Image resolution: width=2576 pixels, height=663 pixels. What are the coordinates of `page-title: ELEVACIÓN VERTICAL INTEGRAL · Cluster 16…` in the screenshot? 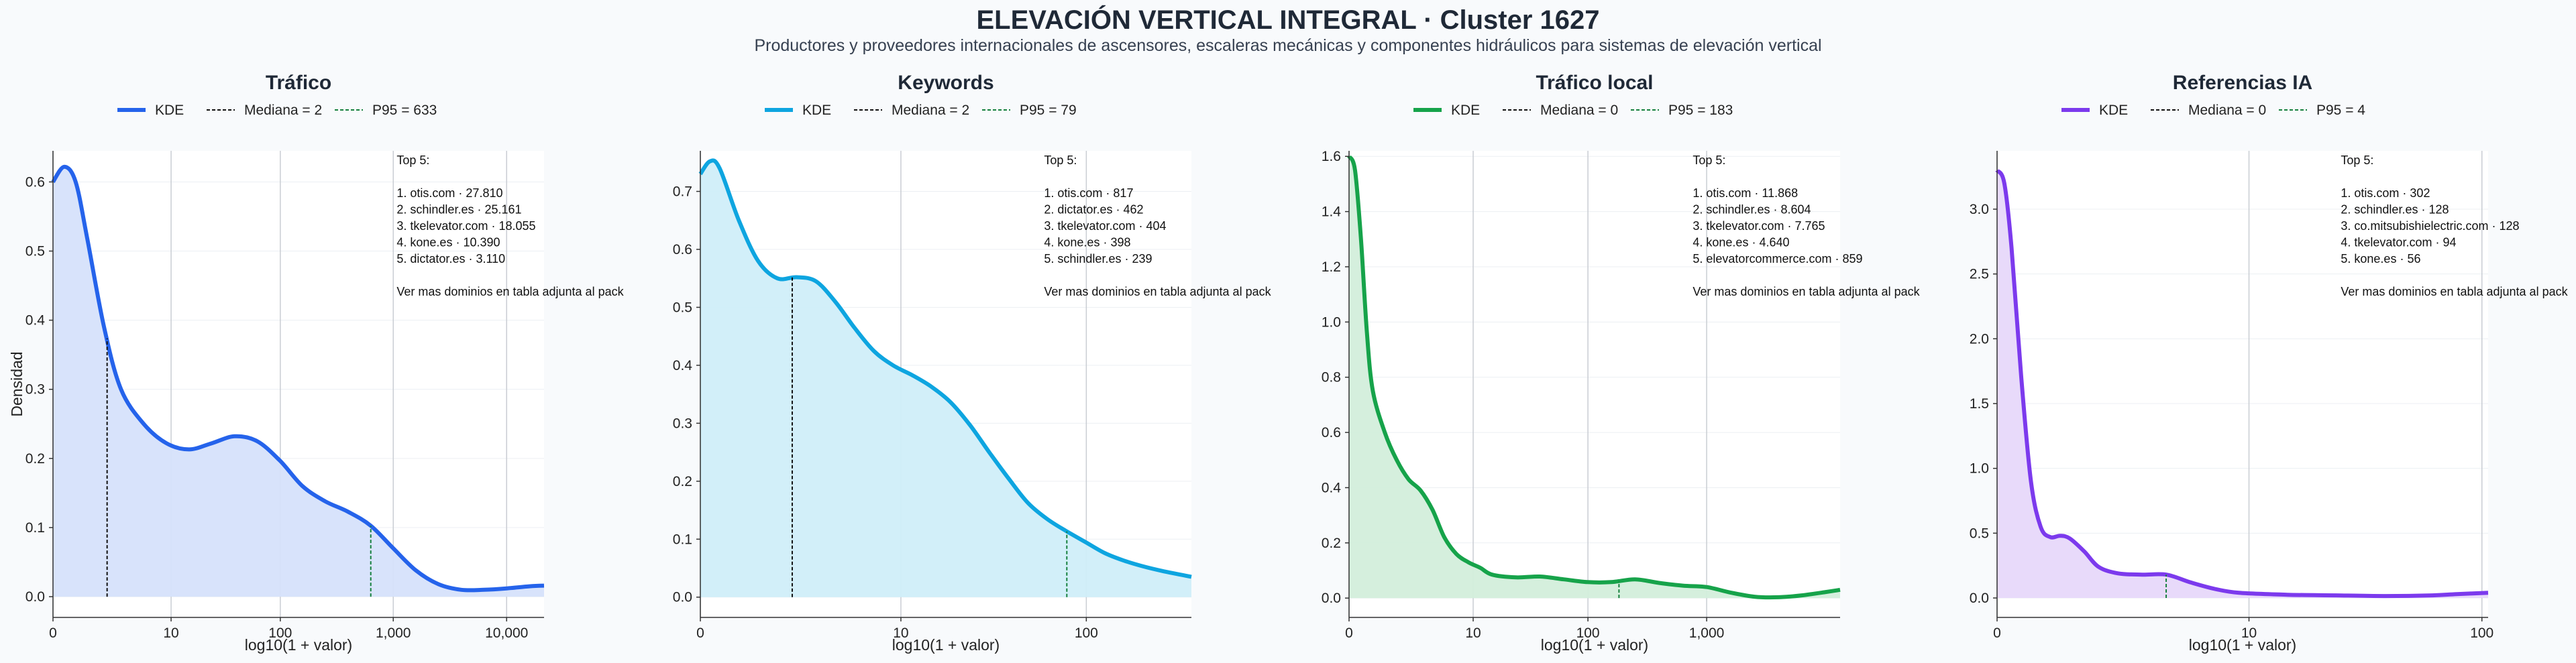 It's located at (1288, 20).